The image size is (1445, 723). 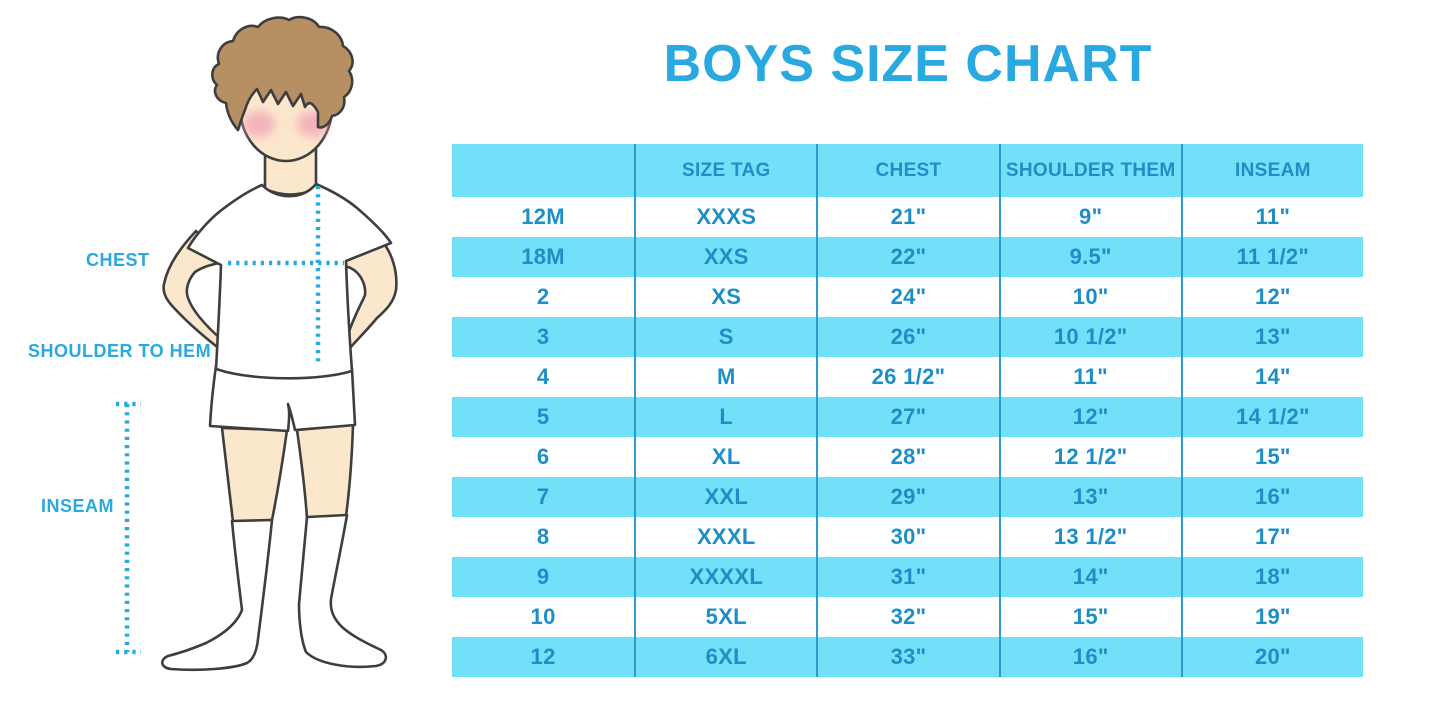 What do you see at coordinates (78, 506) in the screenshot?
I see `inseam-label: INSEAM` at bounding box center [78, 506].